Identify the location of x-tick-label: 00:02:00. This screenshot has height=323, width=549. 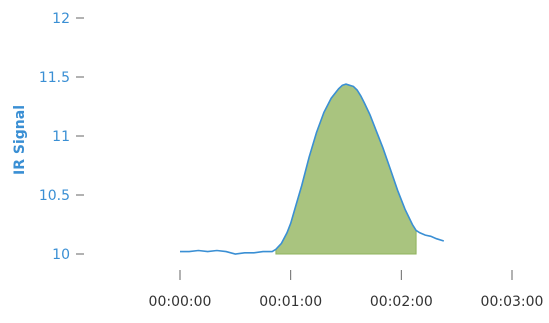
(401, 302).